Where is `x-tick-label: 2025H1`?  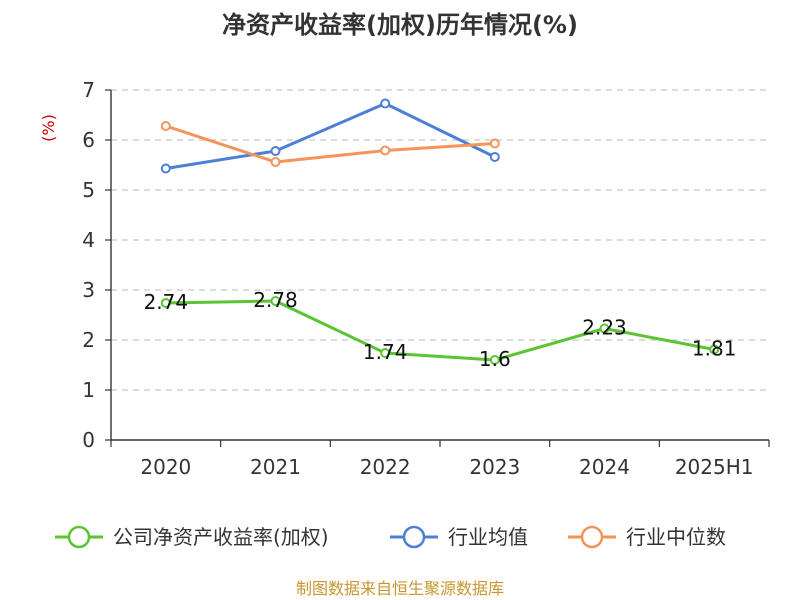
x-tick-label: 2025H1 is located at coordinates (714, 467).